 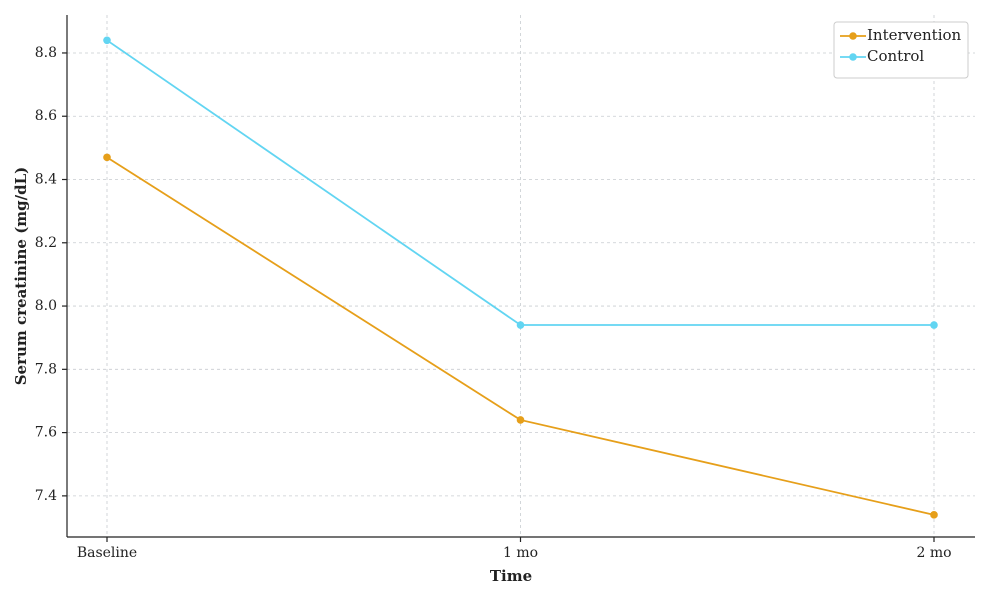 What do you see at coordinates (520, 553) in the screenshot?
I see `x-tick-label: 1 mo` at bounding box center [520, 553].